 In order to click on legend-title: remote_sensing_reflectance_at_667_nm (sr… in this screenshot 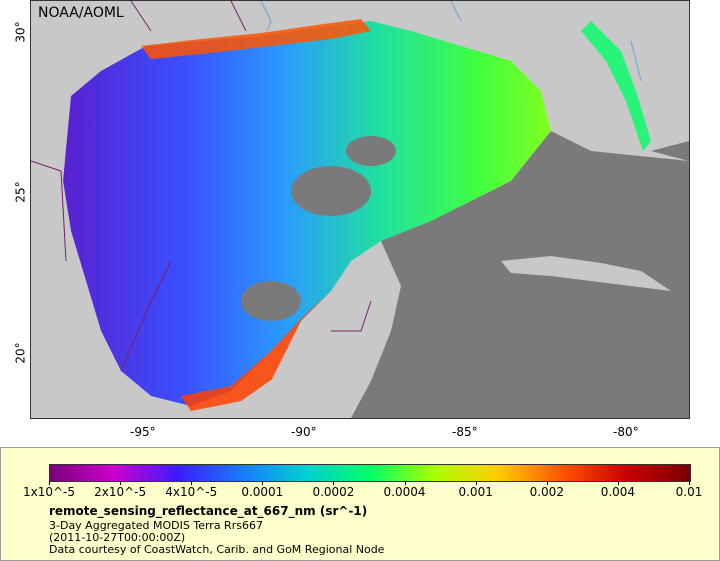, I will do `click(208, 511)`.